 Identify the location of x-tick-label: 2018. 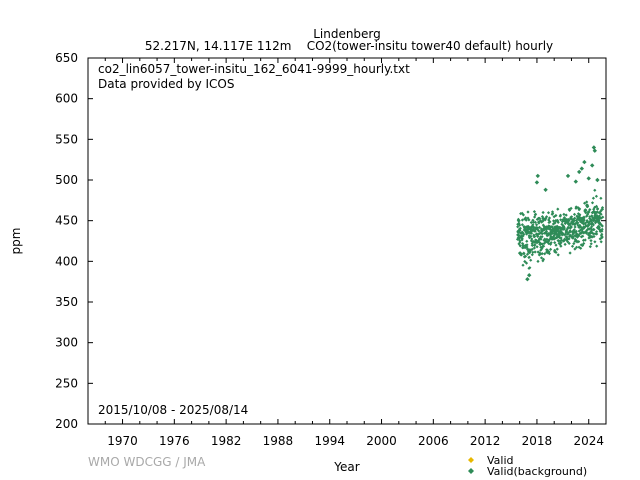
(537, 441).